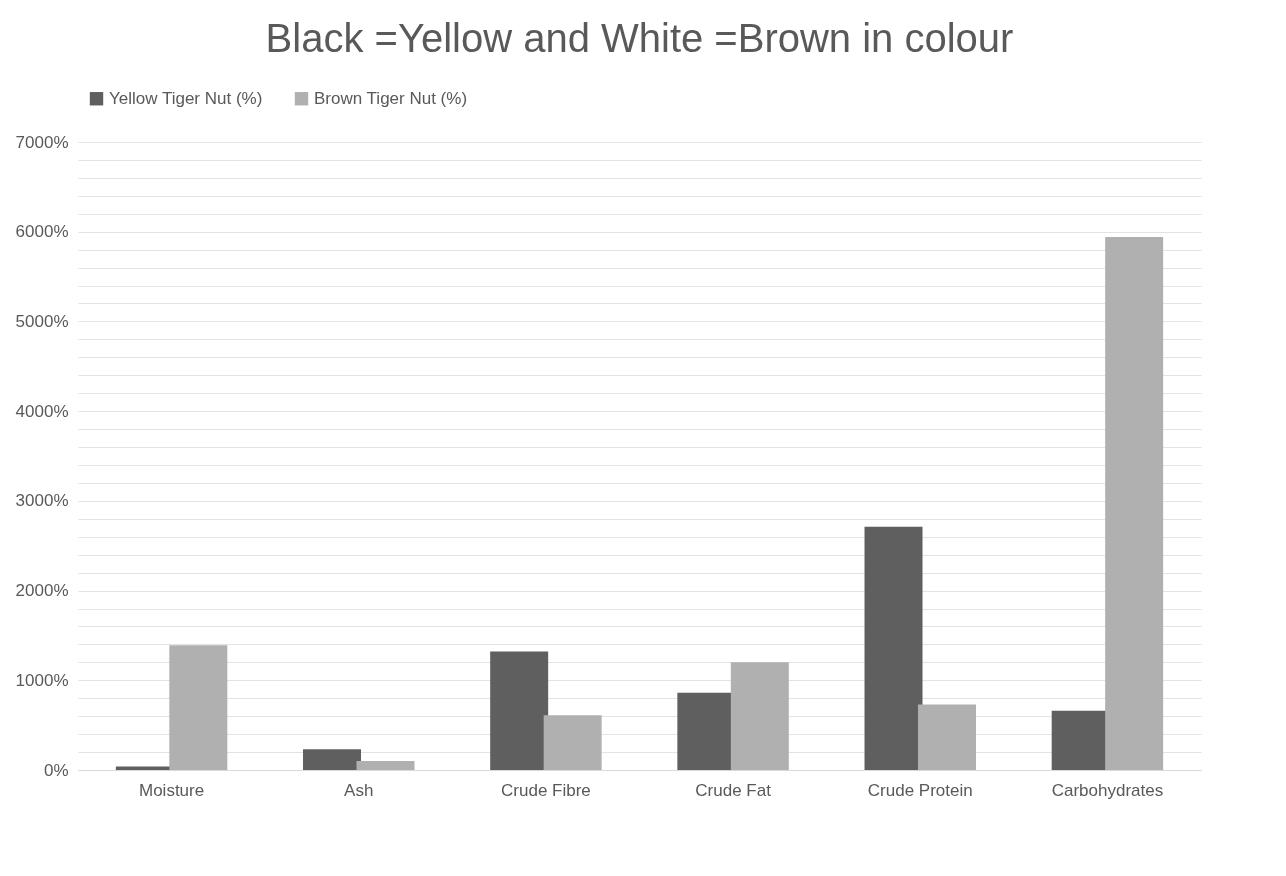 The height and width of the screenshot is (876, 1286). What do you see at coordinates (42, 411) in the screenshot?
I see `y-tick-label: 4000%` at bounding box center [42, 411].